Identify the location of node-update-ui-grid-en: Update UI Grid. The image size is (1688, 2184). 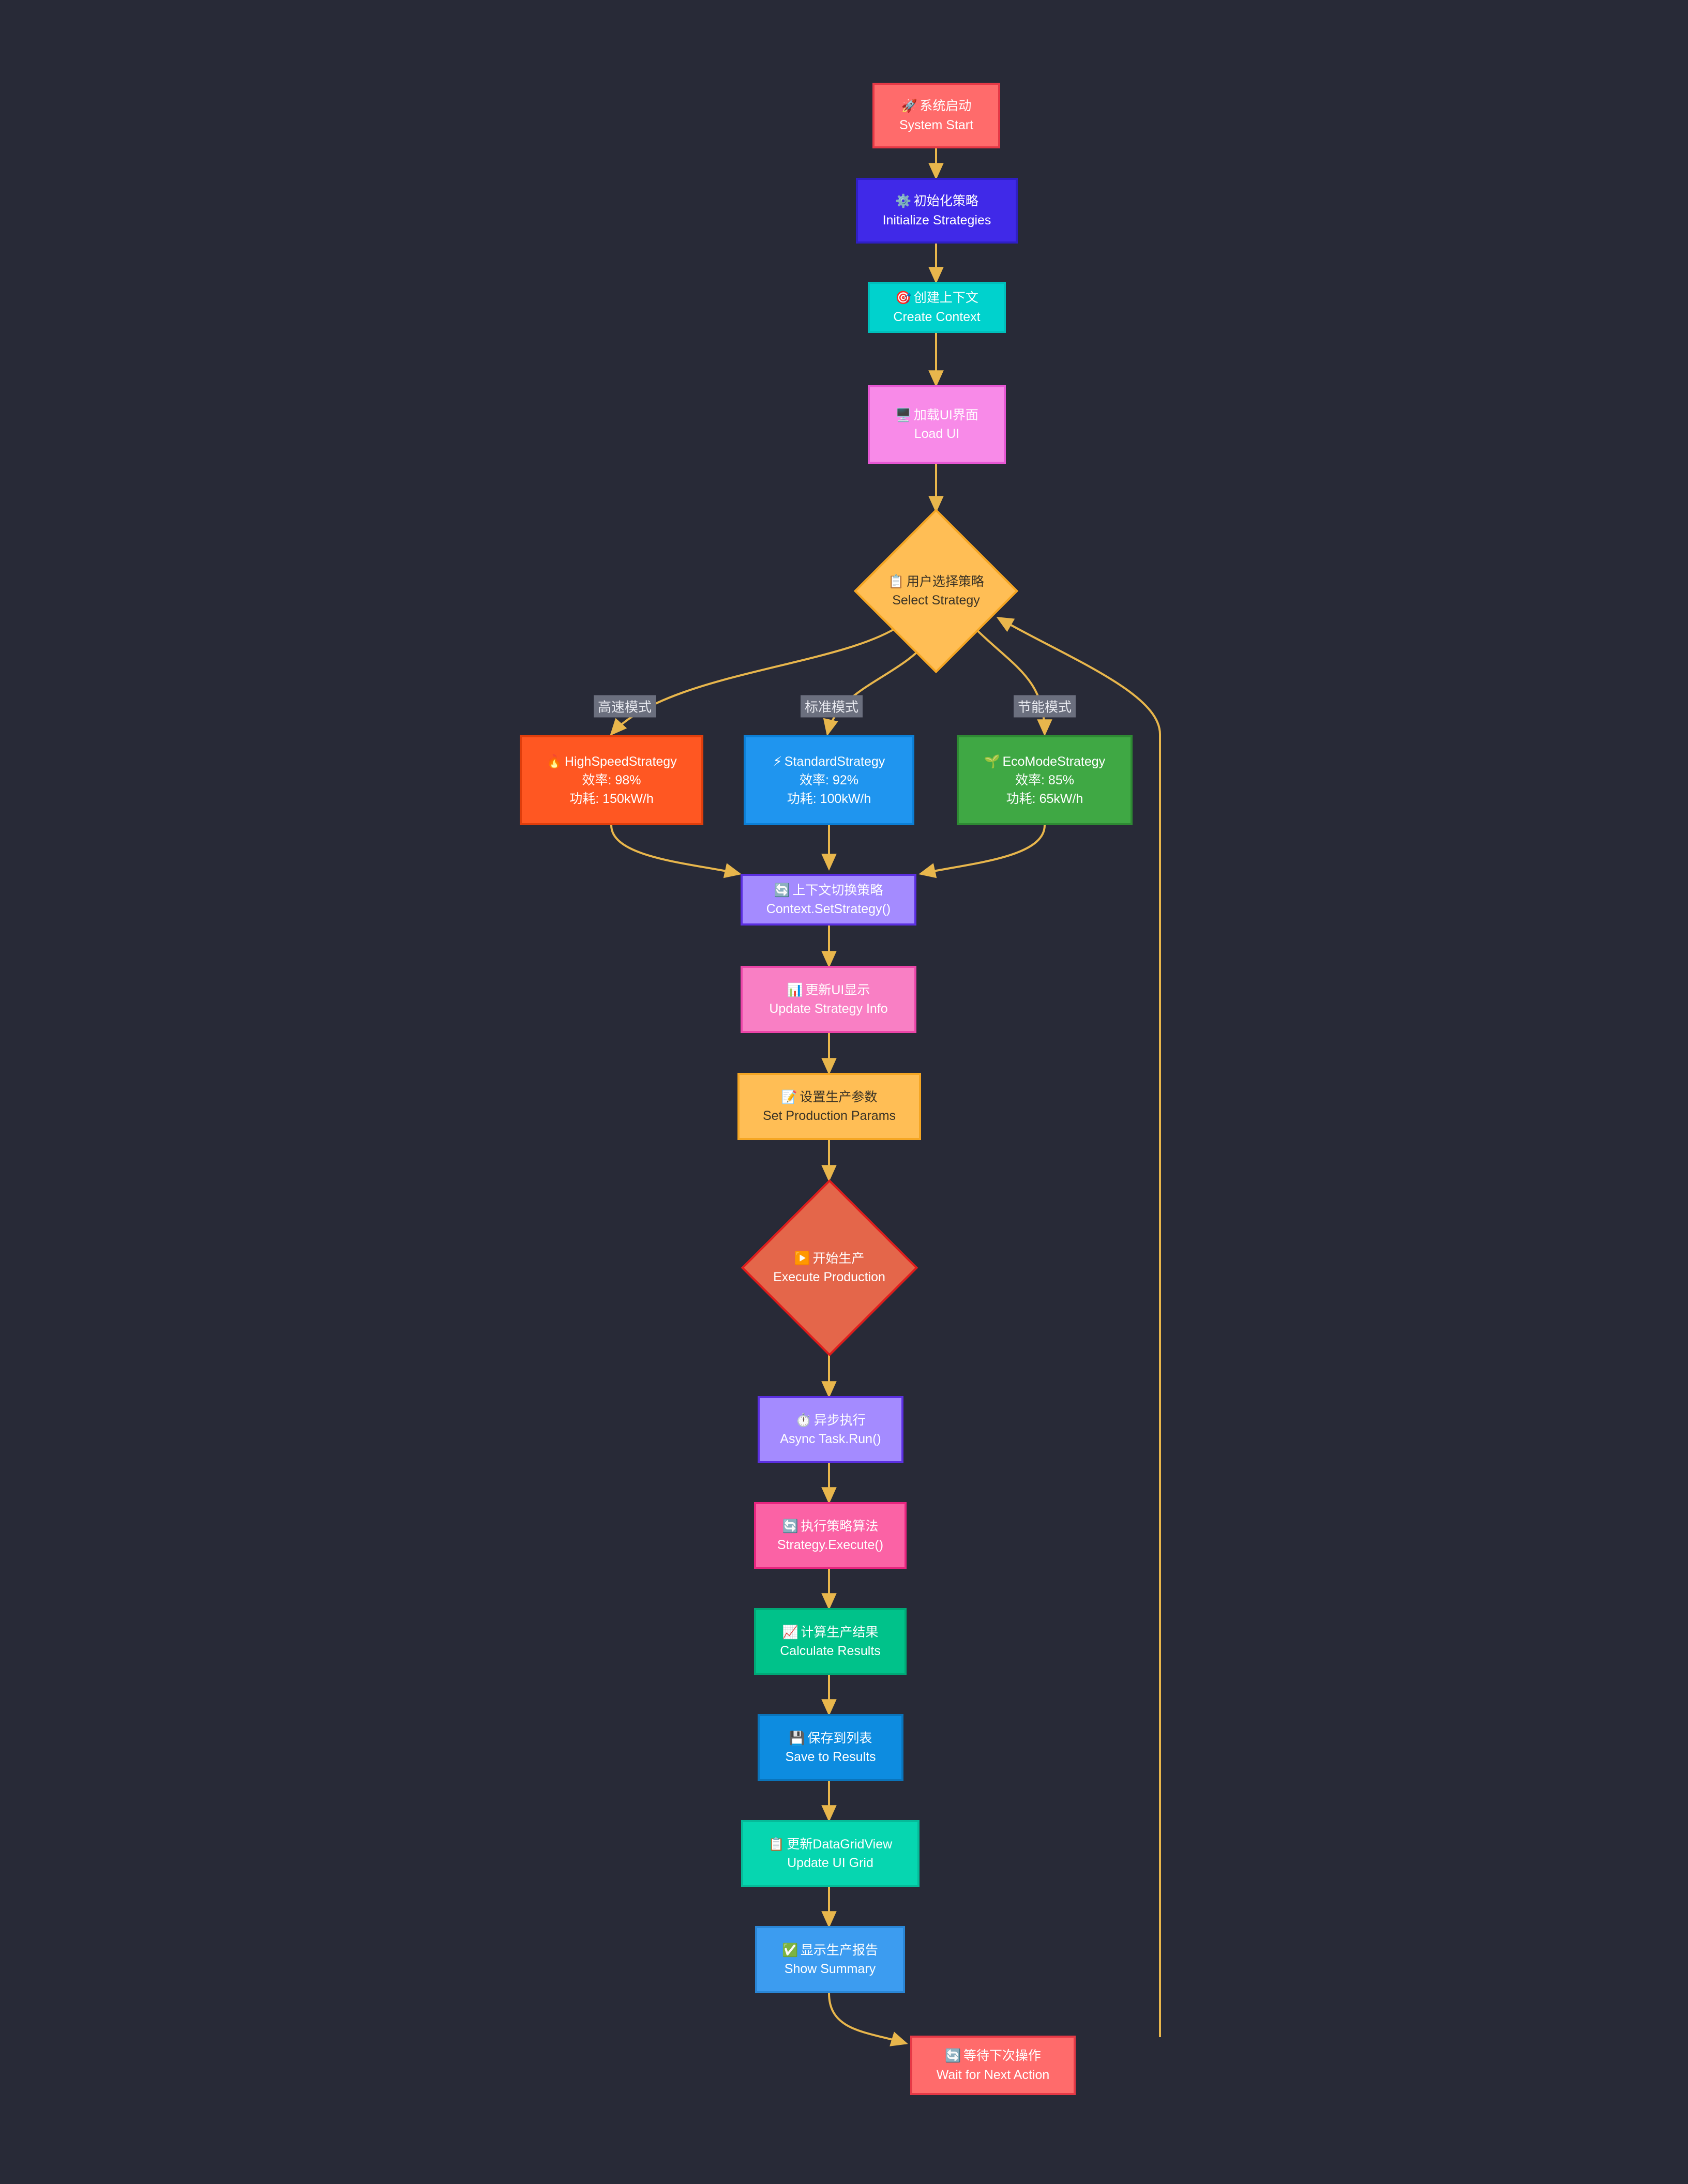
(830, 1863).